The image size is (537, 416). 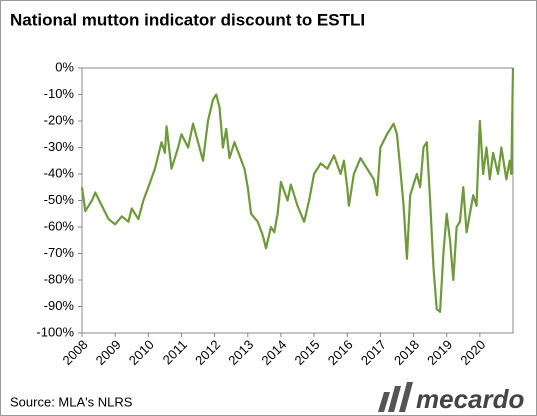 I want to click on y-tick-label: -100%, so click(x=55, y=331).